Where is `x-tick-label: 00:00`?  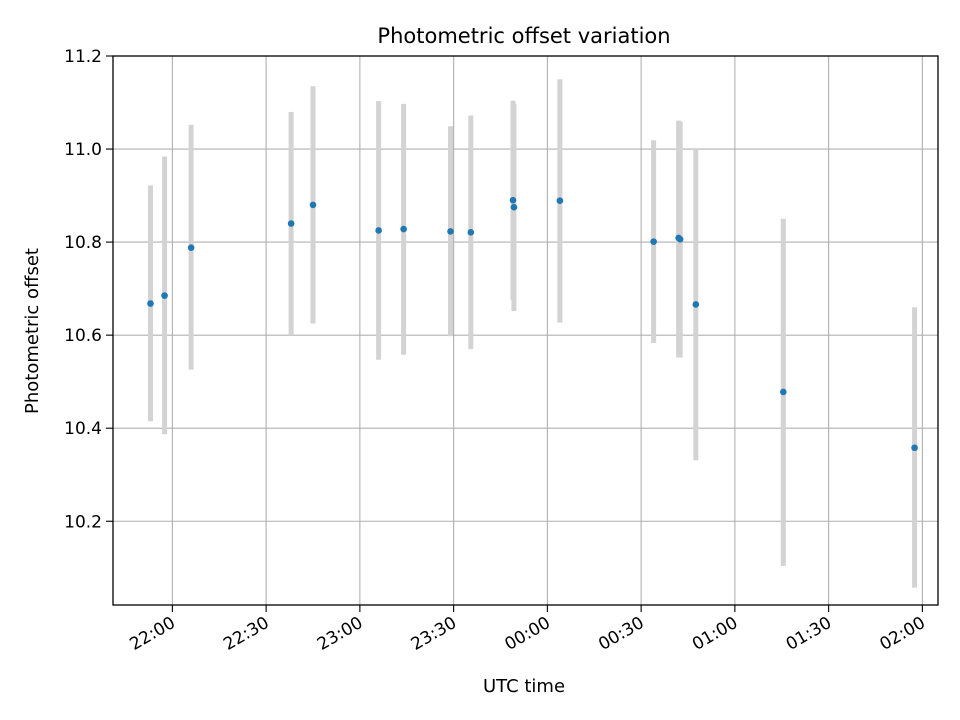
x-tick-label: 00:00 is located at coordinates (527, 634).